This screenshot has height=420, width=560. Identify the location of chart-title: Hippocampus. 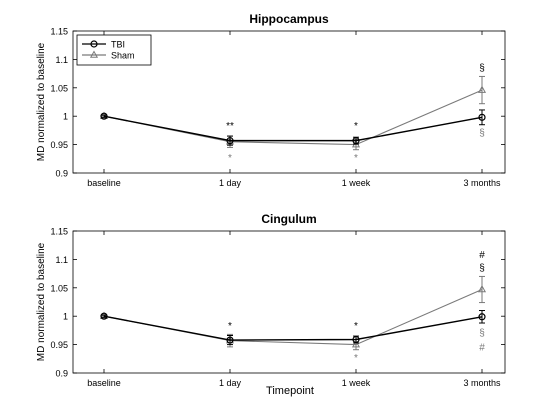
(289, 19).